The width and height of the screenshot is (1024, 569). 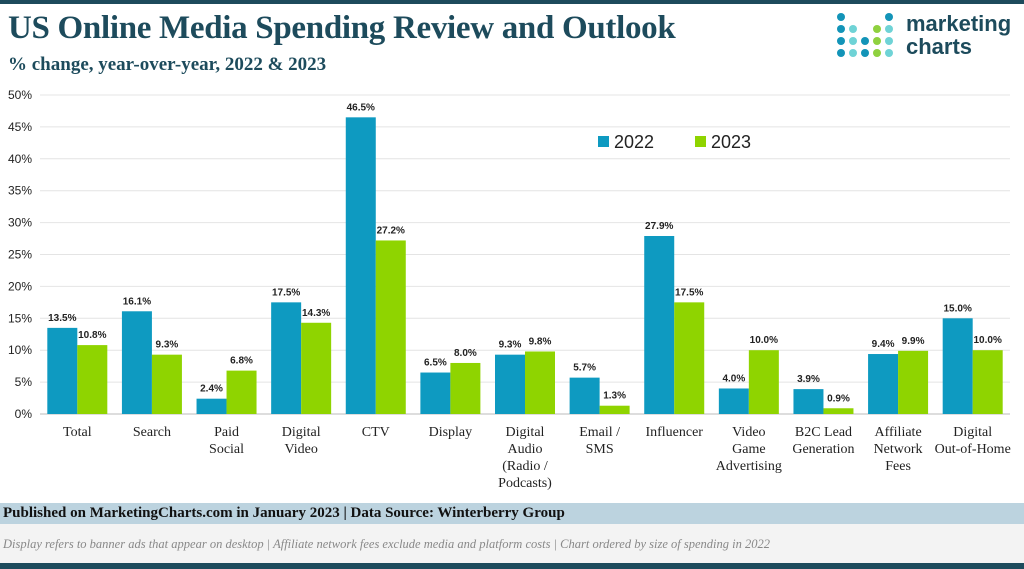 I want to click on data-label: 6.5%, so click(x=435, y=363).